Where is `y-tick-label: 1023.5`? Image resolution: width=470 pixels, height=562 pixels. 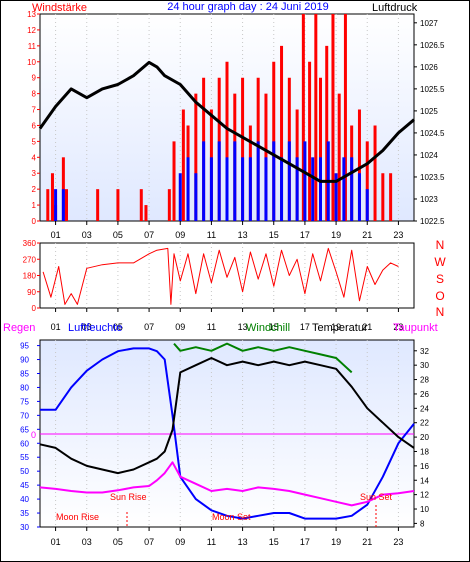
y-tick-label: 1023.5 is located at coordinates (432, 177).